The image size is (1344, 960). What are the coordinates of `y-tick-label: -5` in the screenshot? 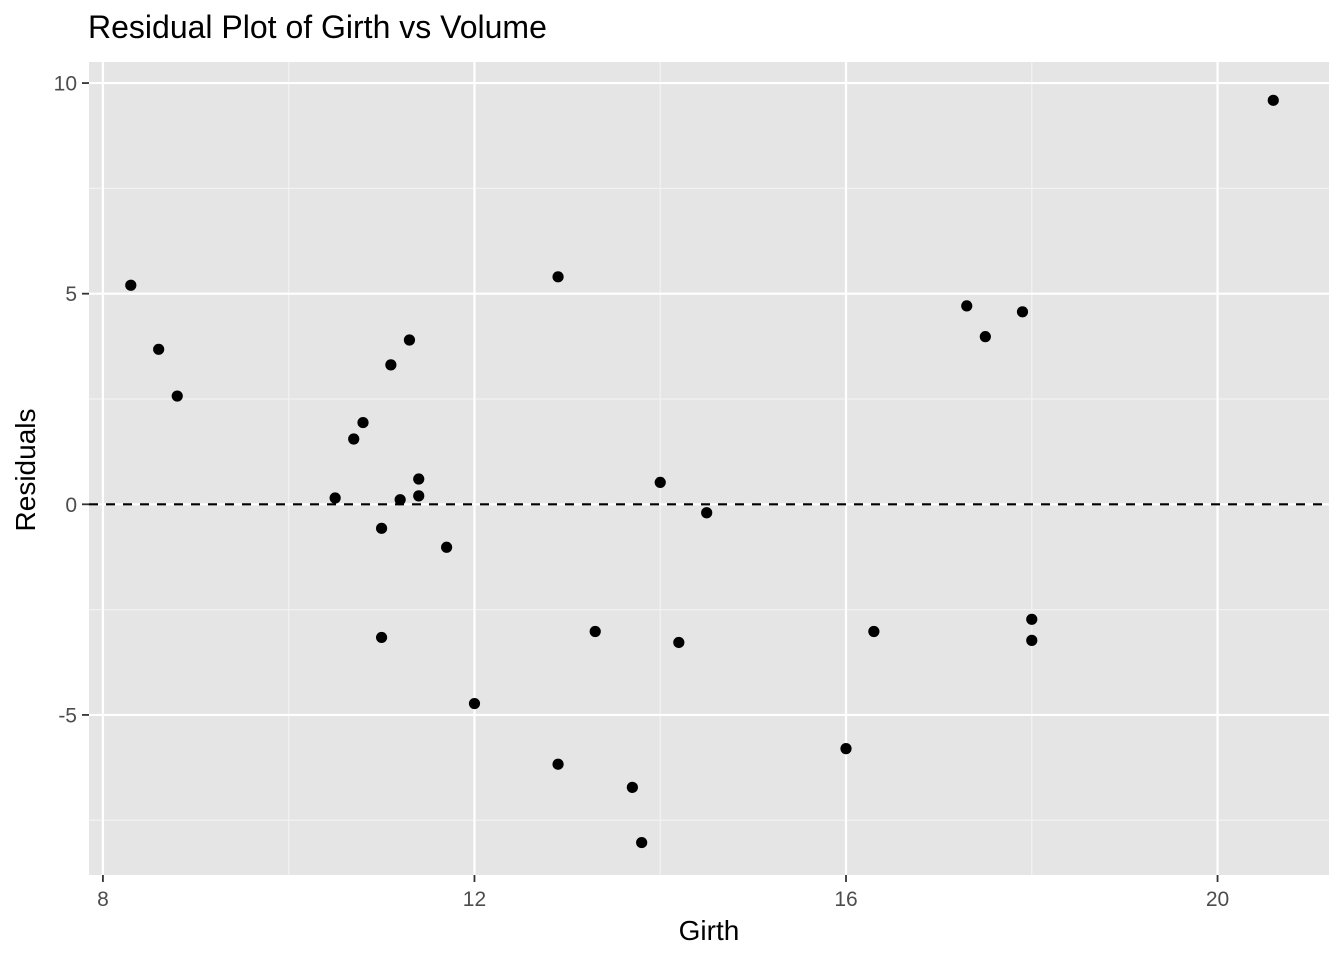 It's located at (67, 715).